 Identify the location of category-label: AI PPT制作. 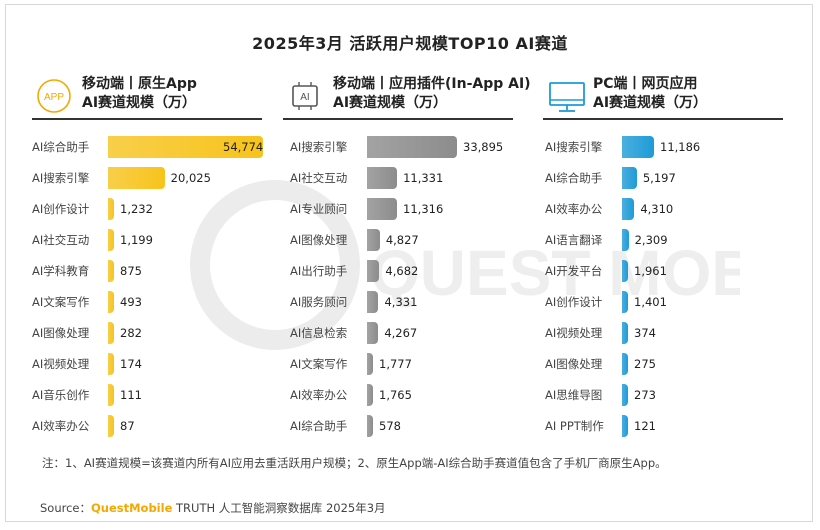
(574, 426).